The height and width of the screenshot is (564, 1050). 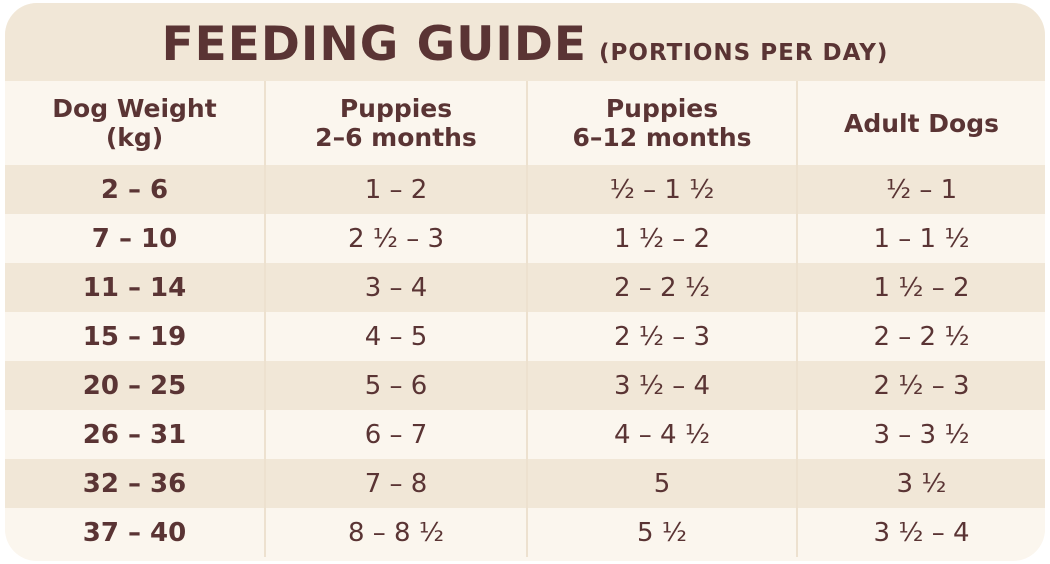 I want to click on weight-cell: 15 – 19, so click(x=135, y=336).